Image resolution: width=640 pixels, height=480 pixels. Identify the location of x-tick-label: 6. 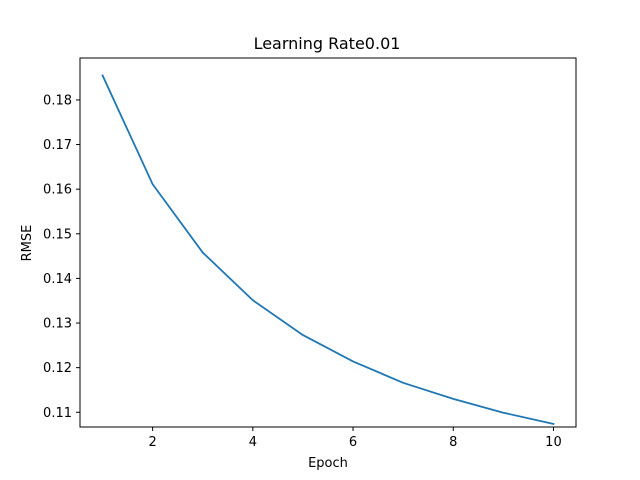
(353, 442).